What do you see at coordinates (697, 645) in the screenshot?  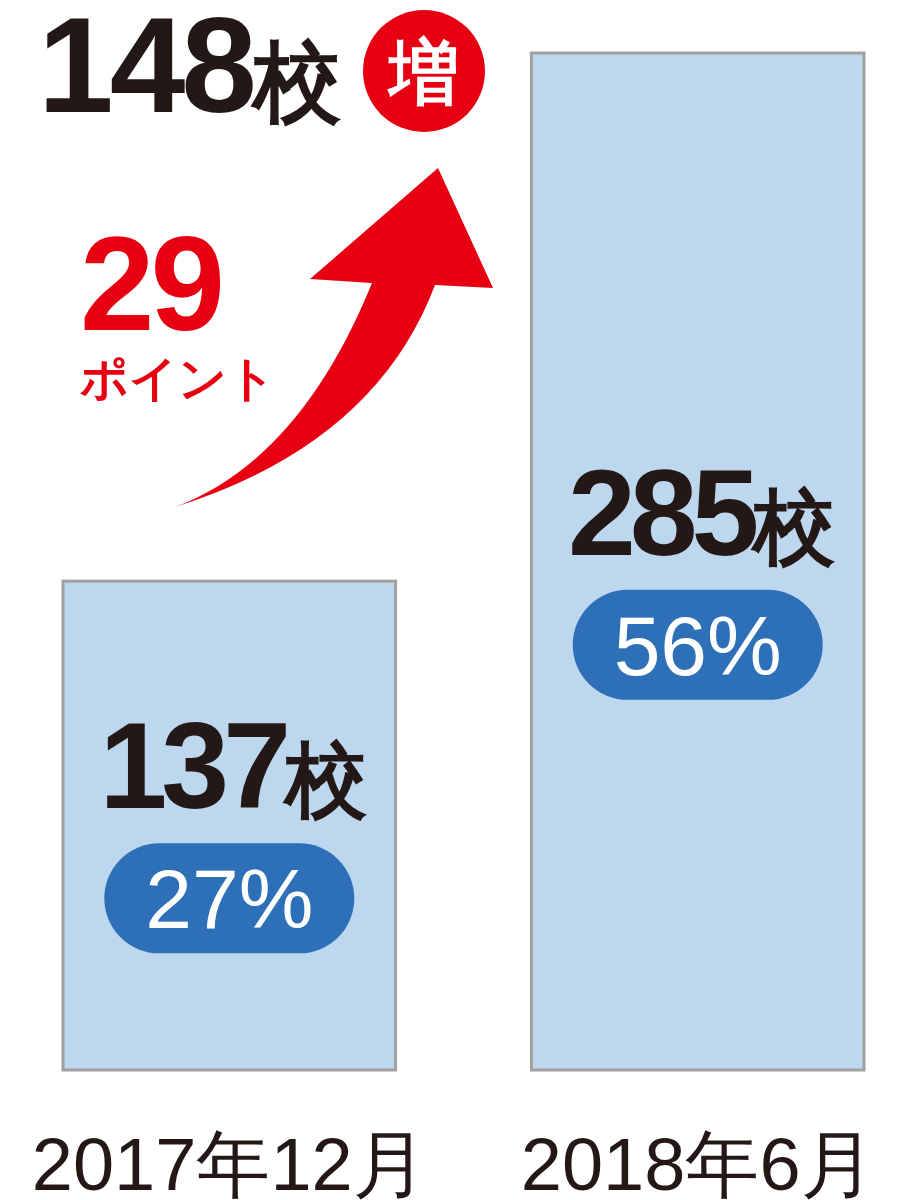 I see `annotation: 56%` at bounding box center [697, 645].